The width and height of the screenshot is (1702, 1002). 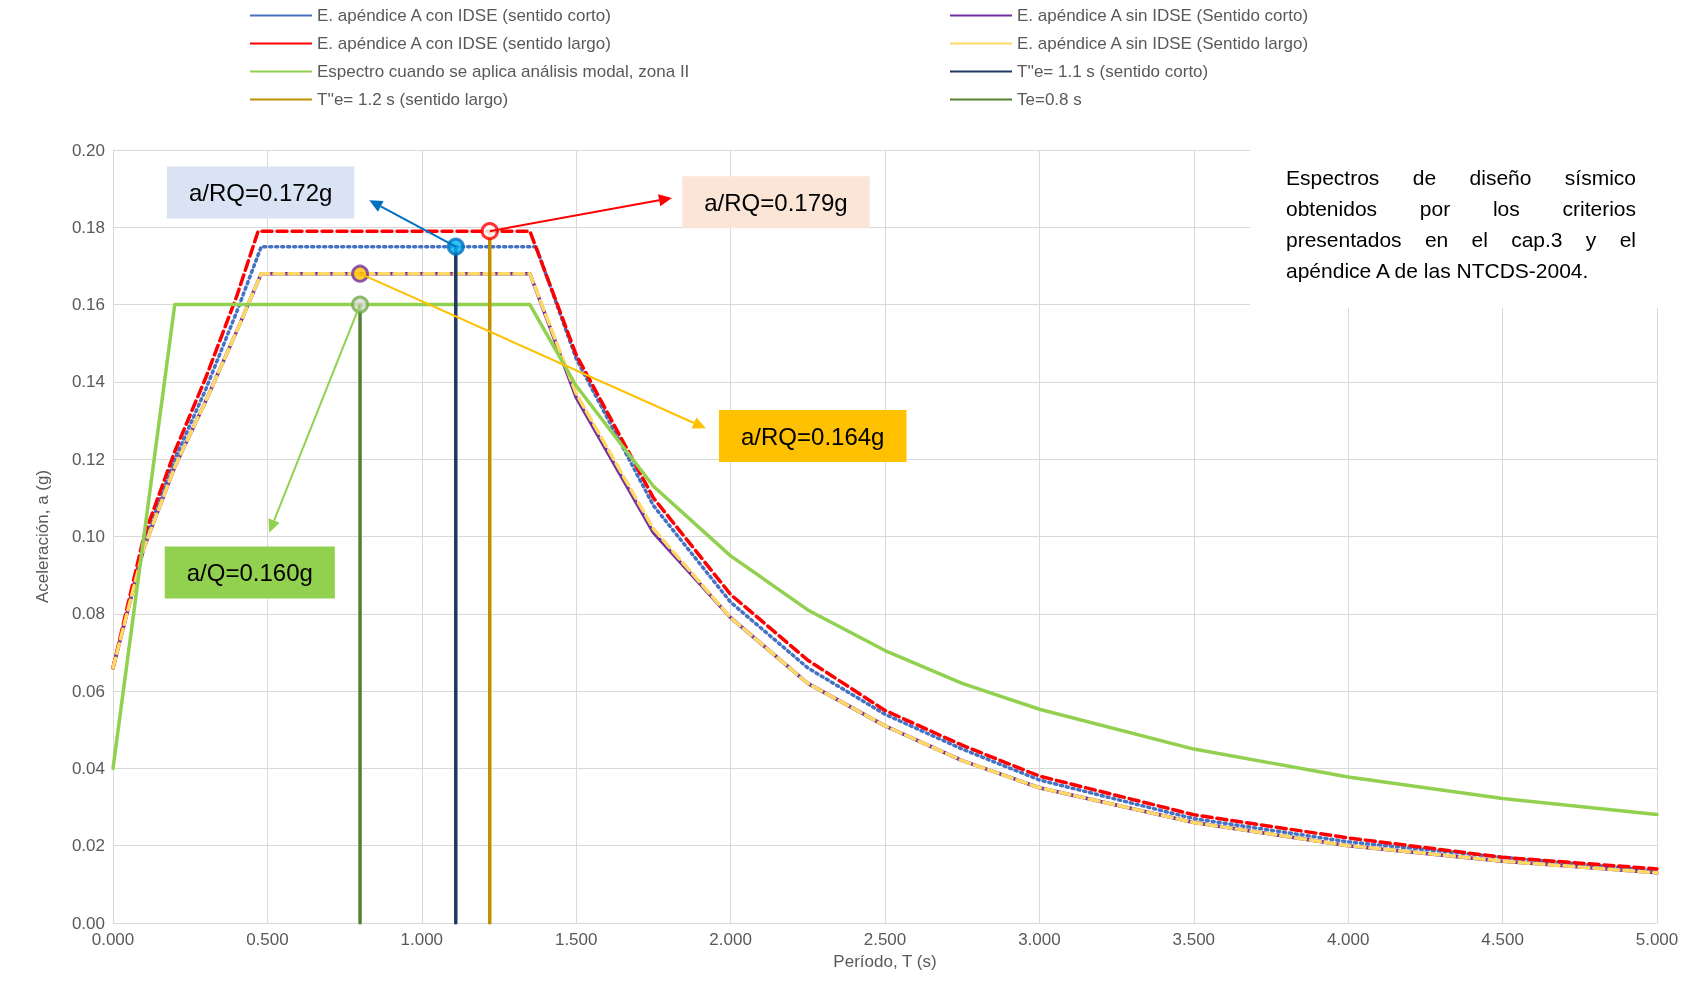 What do you see at coordinates (88, 923) in the screenshot?
I see `y-tick-label: 0.00` at bounding box center [88, 923].